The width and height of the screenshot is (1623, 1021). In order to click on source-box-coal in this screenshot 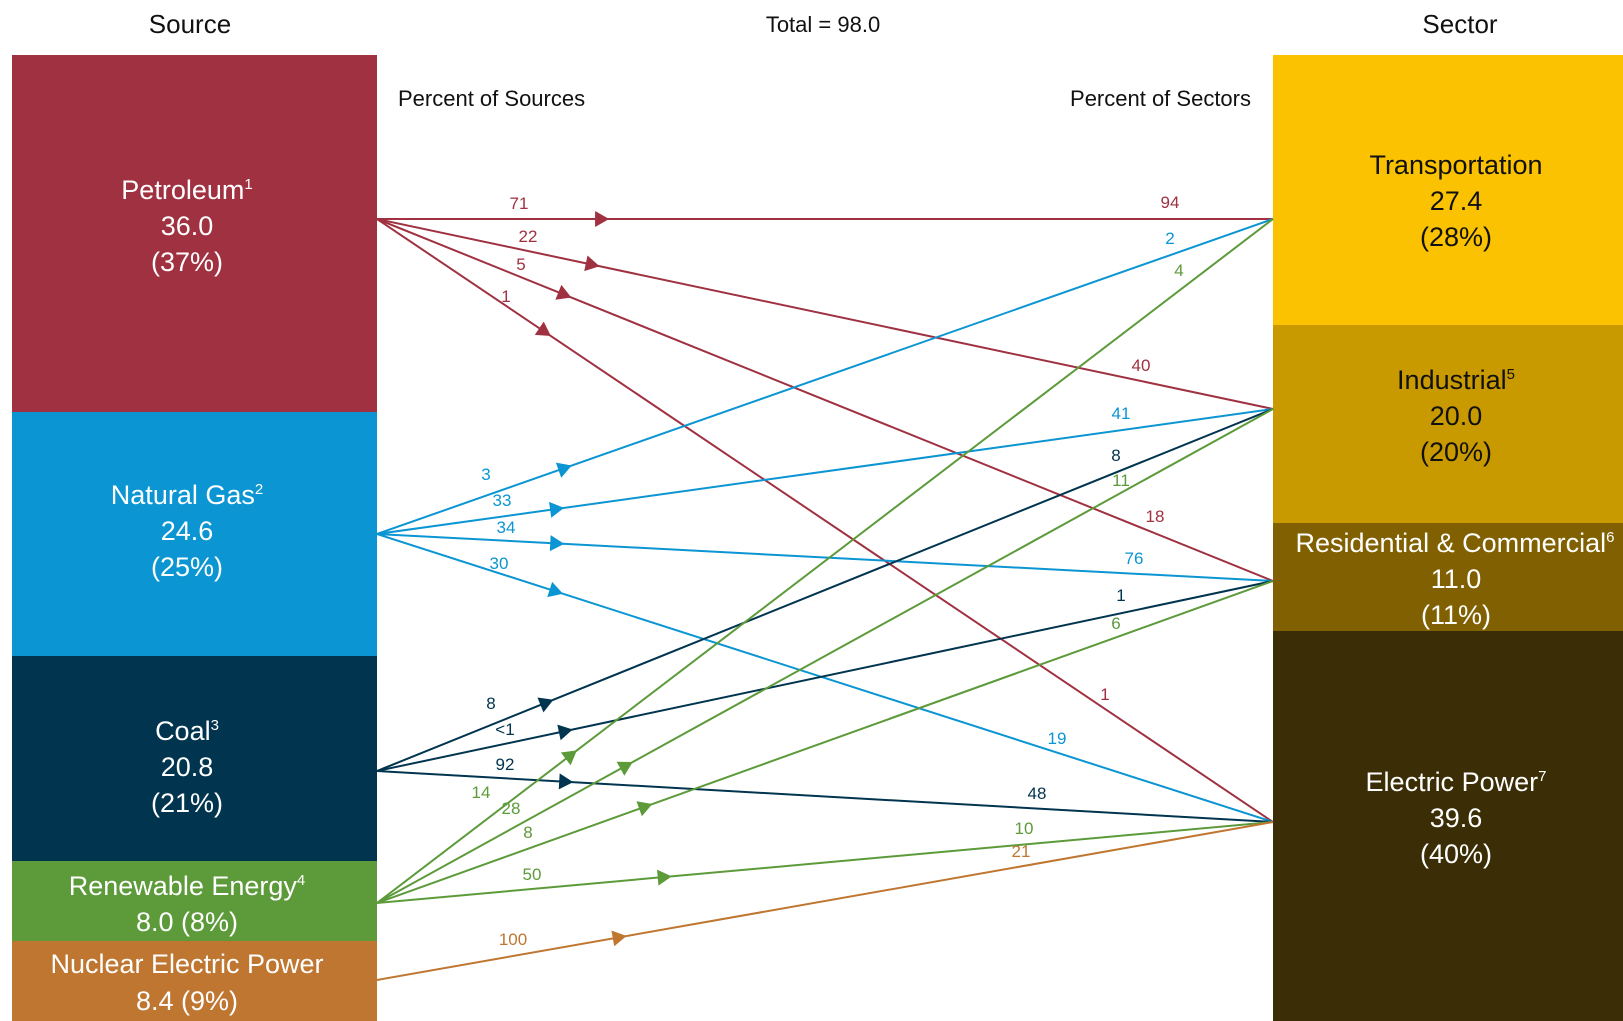, I will do `click(194, 758)`.